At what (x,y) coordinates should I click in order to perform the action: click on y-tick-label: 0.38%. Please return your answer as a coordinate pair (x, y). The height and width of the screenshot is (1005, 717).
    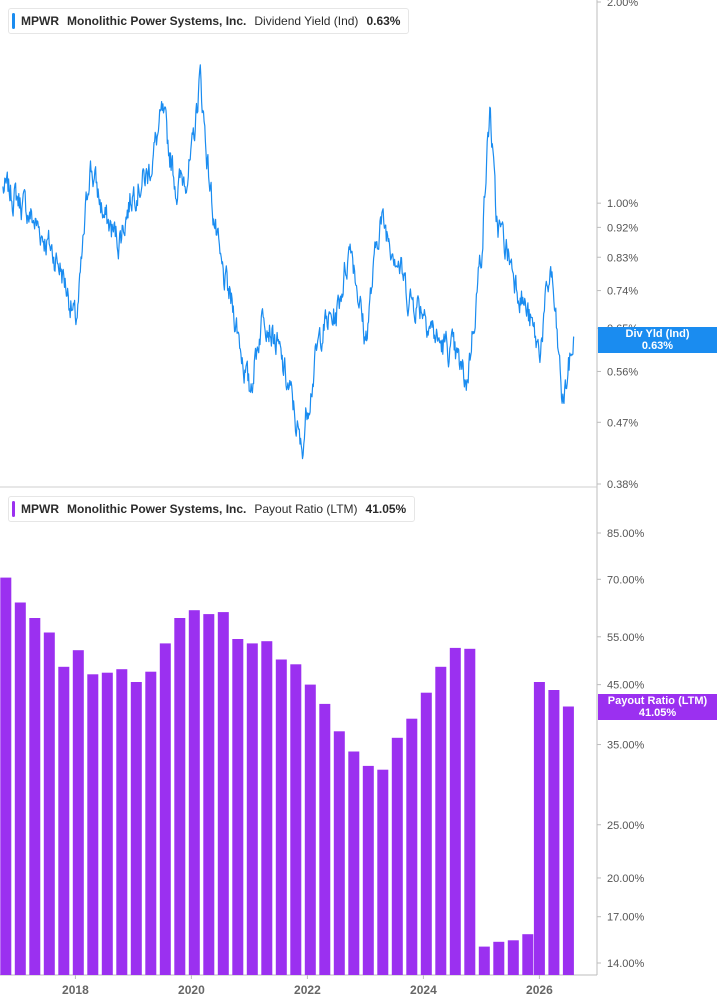
    Looking at the image, I should click on (622, 485).